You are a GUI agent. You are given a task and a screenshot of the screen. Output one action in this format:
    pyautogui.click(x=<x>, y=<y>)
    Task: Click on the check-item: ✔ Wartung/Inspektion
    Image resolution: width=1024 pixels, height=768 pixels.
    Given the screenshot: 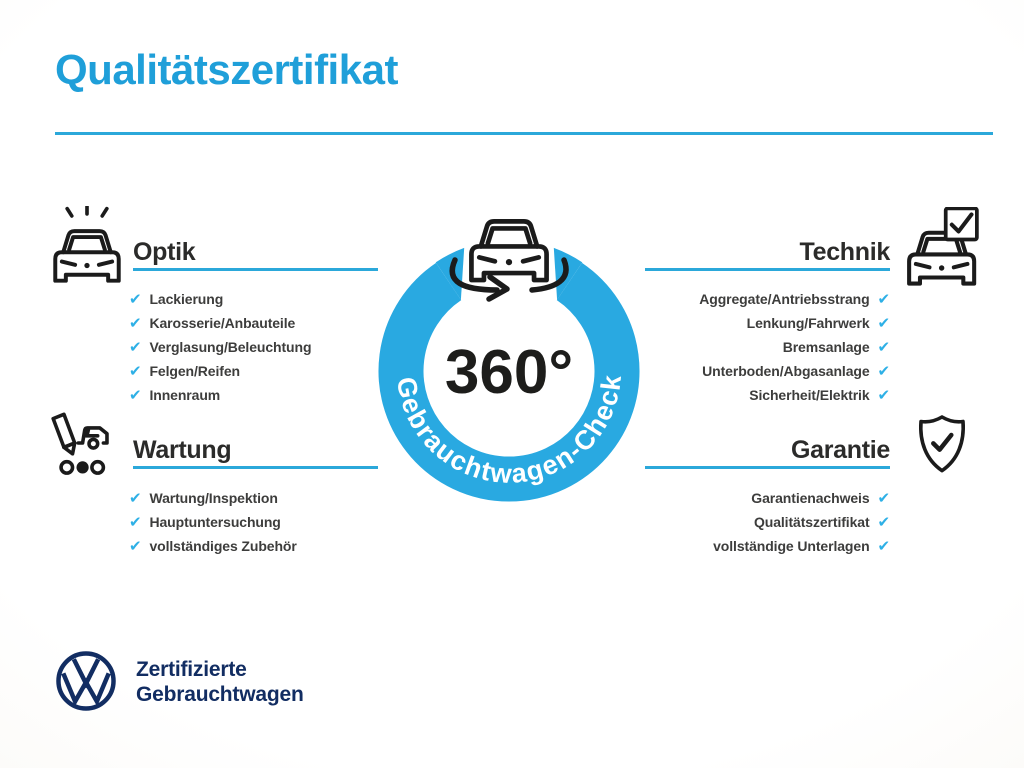 What is the action you would take?
    pyautogui.click(x=269, y=498)
    